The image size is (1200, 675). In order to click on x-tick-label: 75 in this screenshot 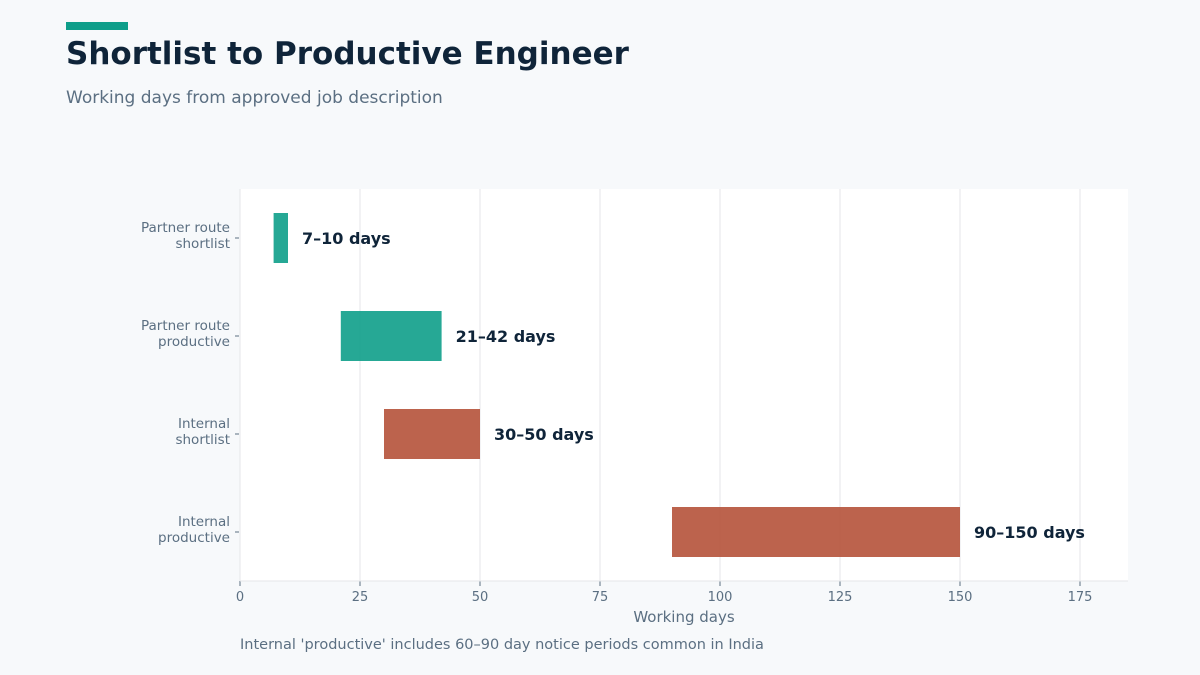, I will do `click(600, 597)`.